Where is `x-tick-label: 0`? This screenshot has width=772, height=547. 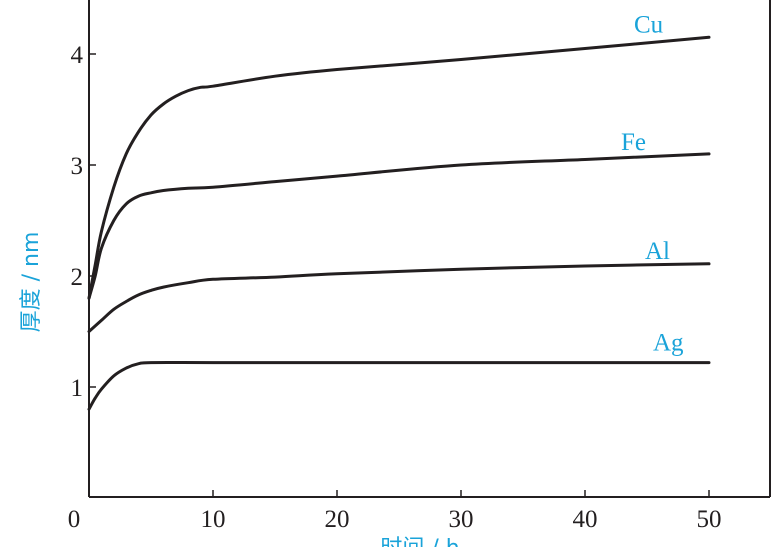 x-tick-label: 0 is located at coordinates (74, 519).